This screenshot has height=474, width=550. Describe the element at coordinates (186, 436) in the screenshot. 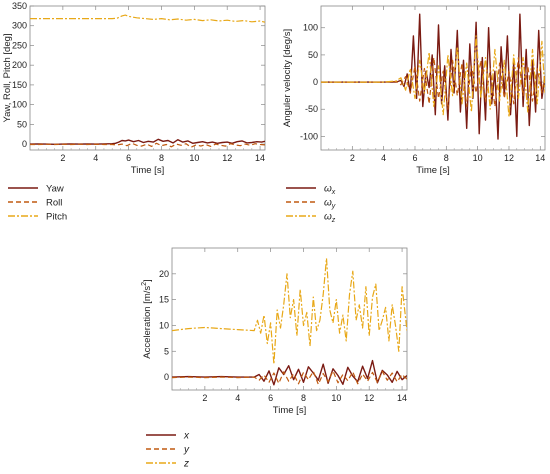

I see `panel2-legend-label-0: x` at that location.